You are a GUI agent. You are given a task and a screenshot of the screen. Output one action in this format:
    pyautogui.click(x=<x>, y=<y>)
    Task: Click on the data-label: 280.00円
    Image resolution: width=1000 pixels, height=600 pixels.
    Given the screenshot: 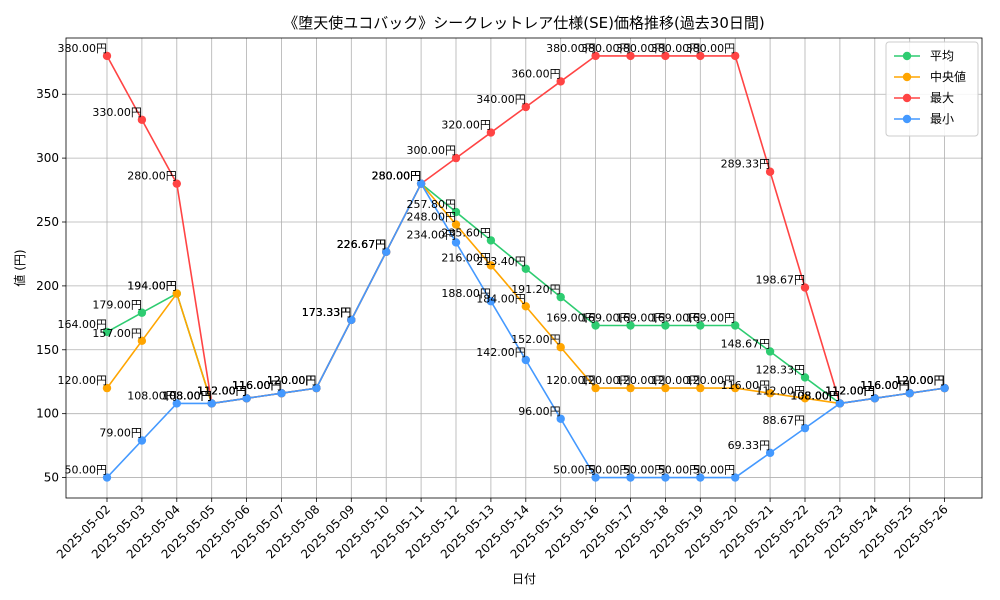 What is the action you would take?
    pyautogui.click(x=397, y=176)
    